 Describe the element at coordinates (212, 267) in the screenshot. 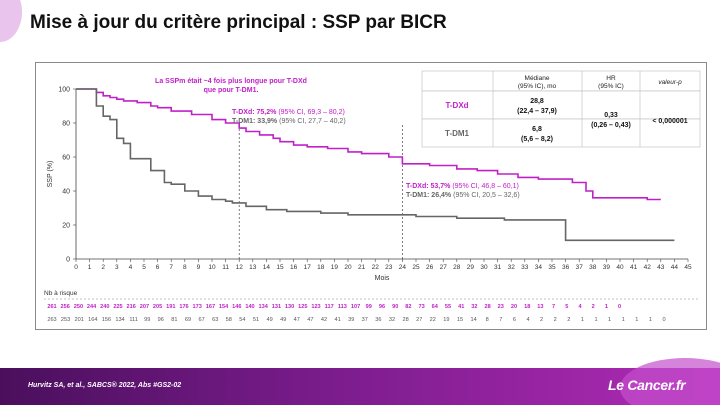

I see `x-tick-label: 10` at that location.